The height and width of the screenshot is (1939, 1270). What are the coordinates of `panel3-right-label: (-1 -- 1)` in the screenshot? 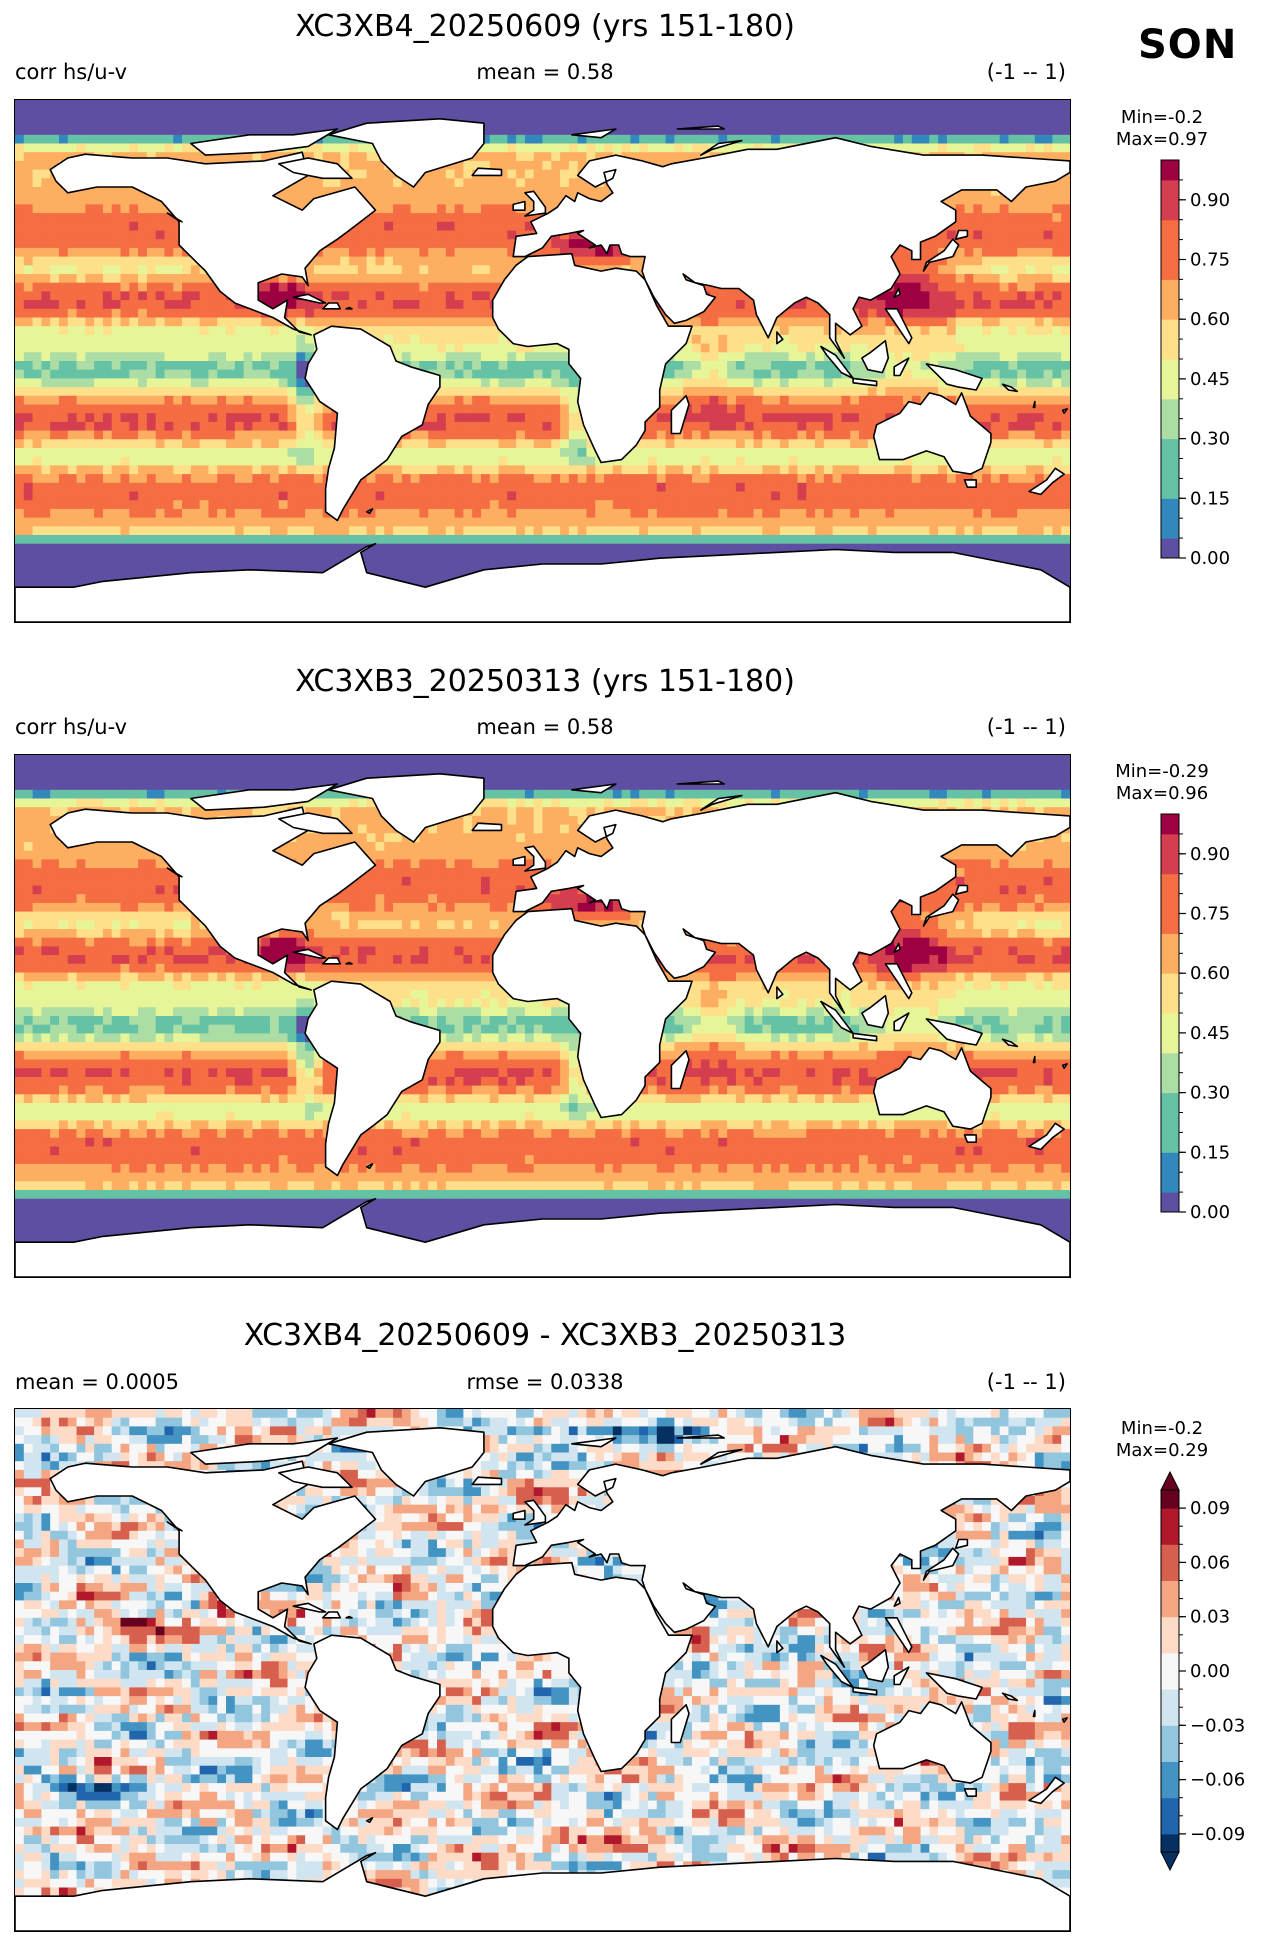 It's located at (1026, 1382).